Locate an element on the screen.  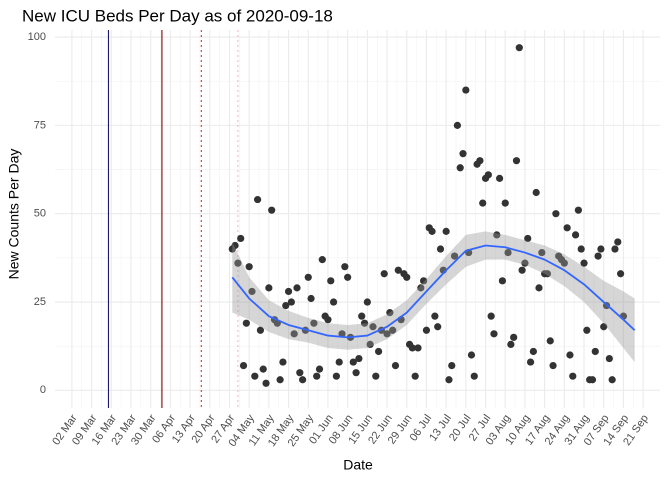
y-tick-label: 75 is located at coordinates (40, 125).